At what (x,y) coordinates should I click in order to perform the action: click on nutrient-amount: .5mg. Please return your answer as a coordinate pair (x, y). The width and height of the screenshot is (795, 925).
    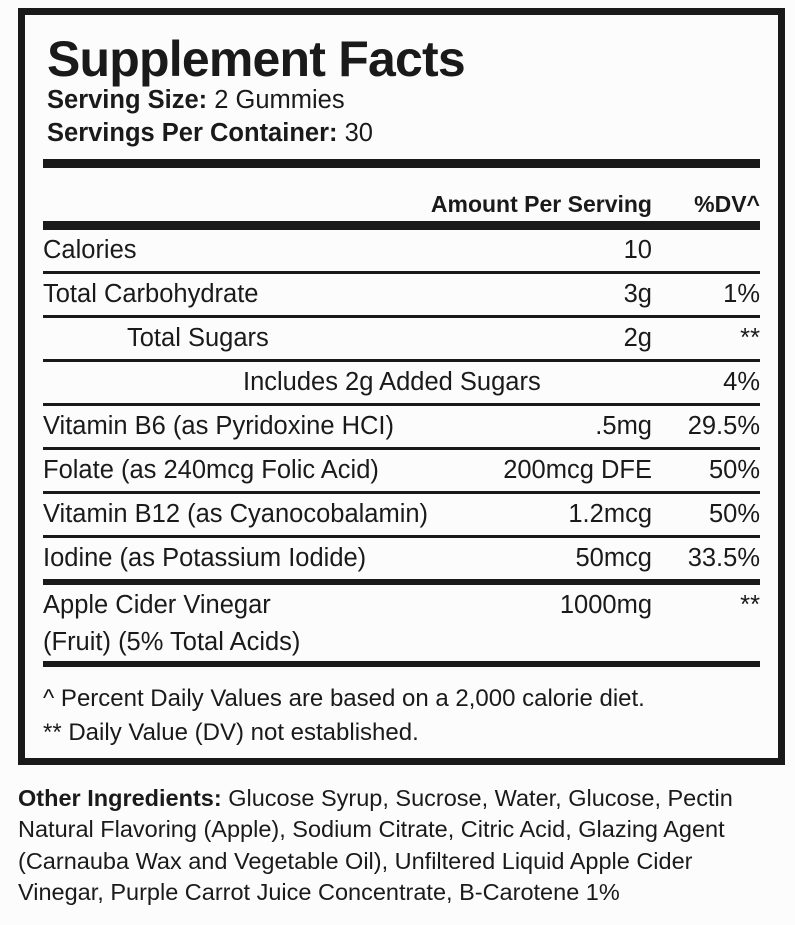
    Looking at the image, I should click on (623, 426).